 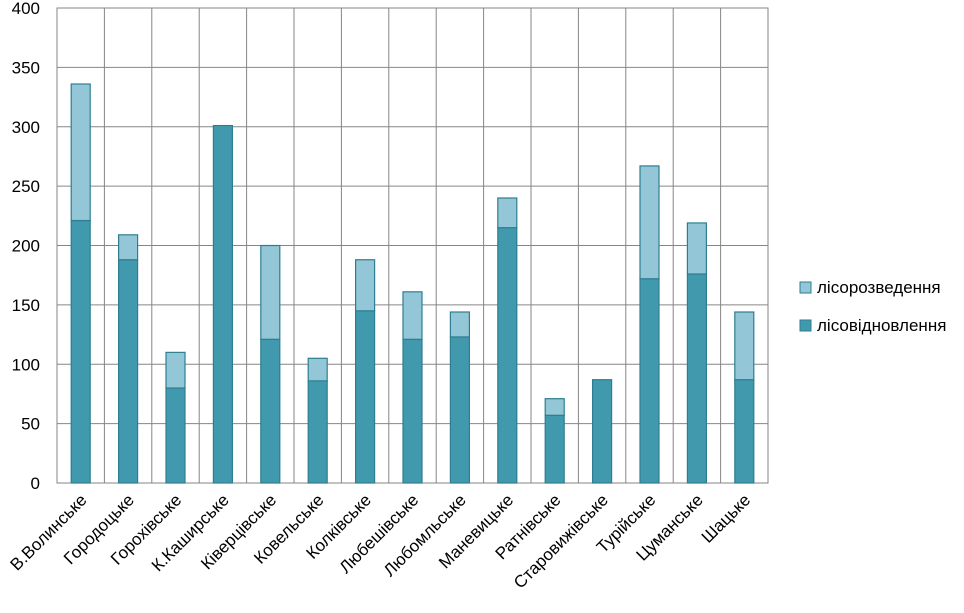 I want to click on legend: лісорозведення лісовідновлення, so click(x=872, y=306).